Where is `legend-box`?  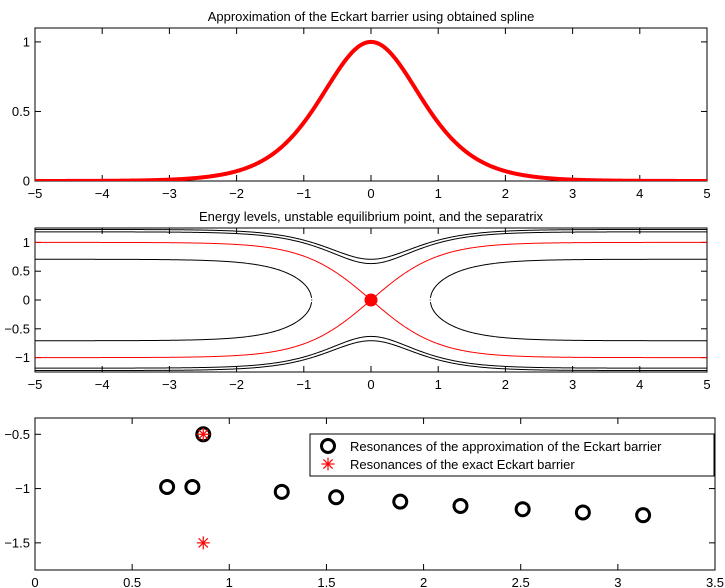
legend-box is located at coordinates (512, 455).